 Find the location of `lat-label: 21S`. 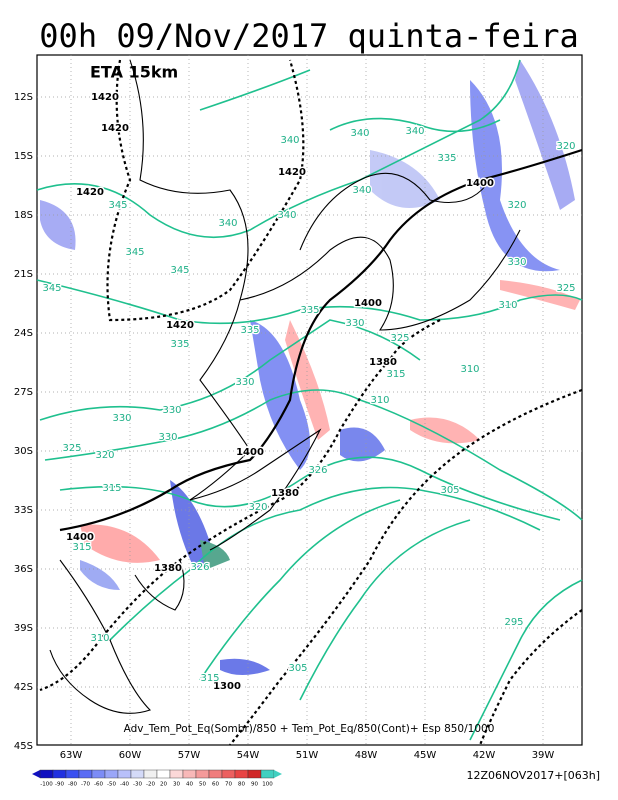

lat-label: 21S is located at coordinates (23, 274).